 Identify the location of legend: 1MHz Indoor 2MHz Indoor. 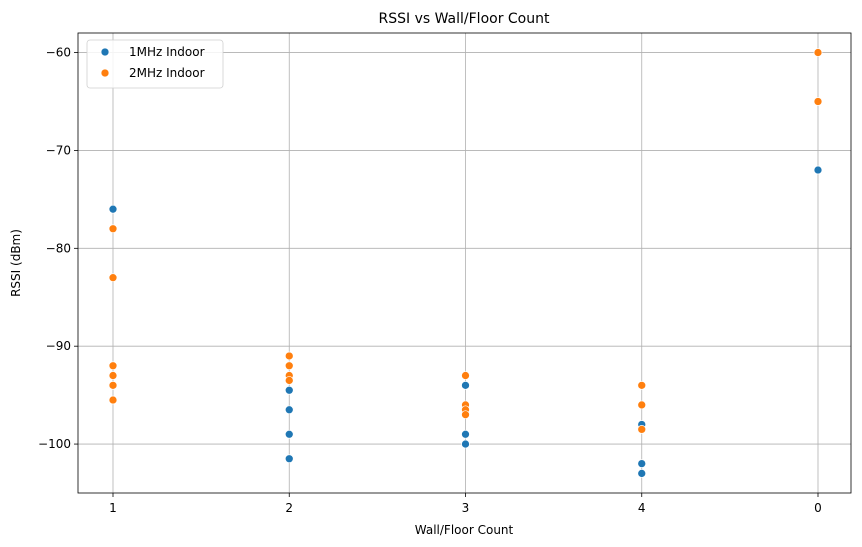
(155, 64).